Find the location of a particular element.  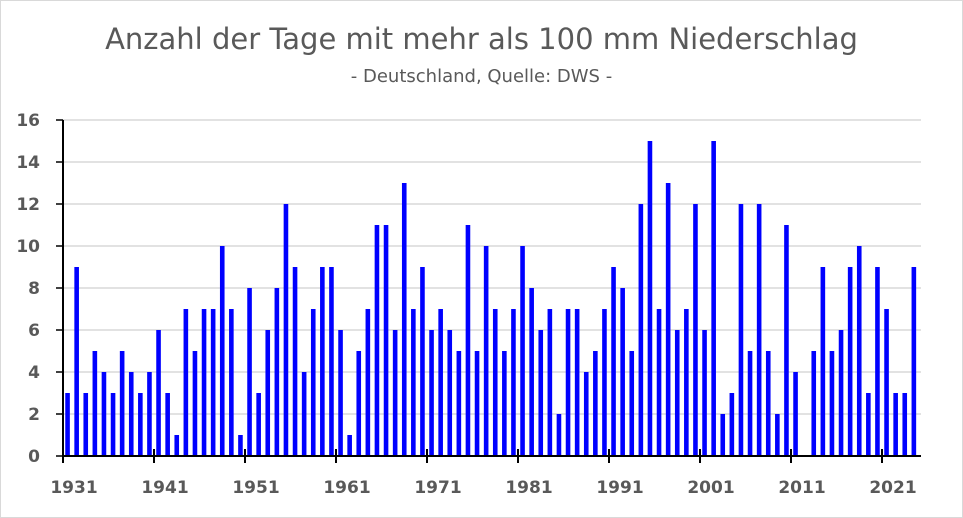

x-tick-label: 1931 is located at coordinates (73, 488).